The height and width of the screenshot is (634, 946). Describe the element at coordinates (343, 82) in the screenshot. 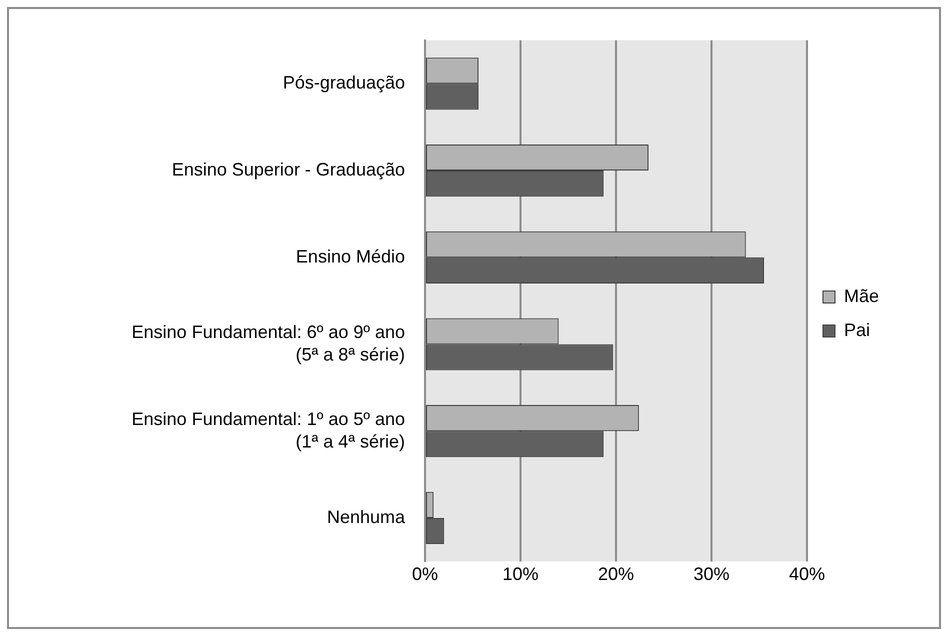

I see `y-tick-label: Pós-graduação` at that location.